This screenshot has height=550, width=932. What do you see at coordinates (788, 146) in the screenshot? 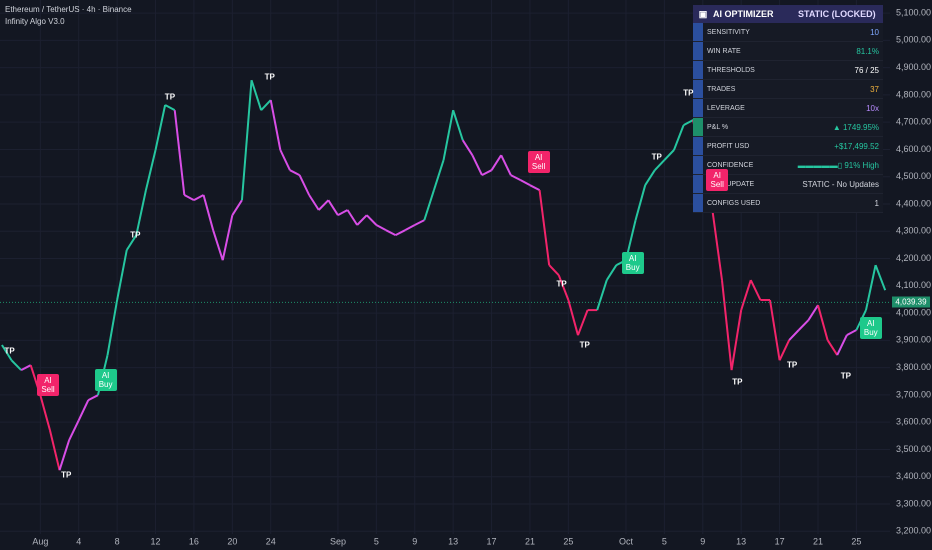
I see `panel-row: PROFIT USD +$17,499.52` at bounding box center [788, 146].